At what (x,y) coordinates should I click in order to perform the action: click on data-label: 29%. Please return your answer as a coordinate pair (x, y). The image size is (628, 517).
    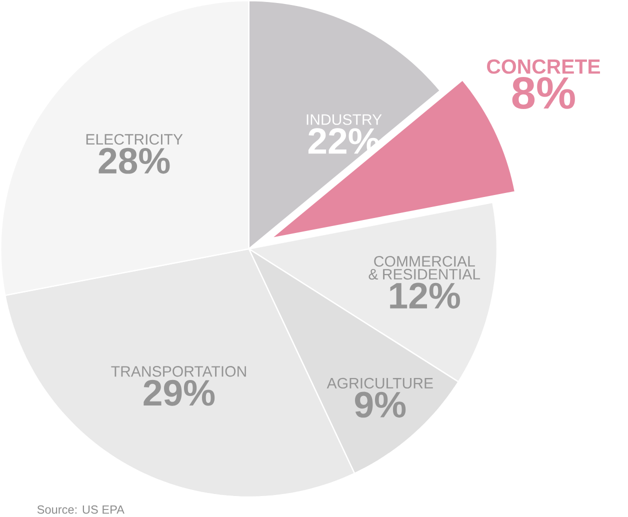
    Looking at the image, I should click on (179, 393).